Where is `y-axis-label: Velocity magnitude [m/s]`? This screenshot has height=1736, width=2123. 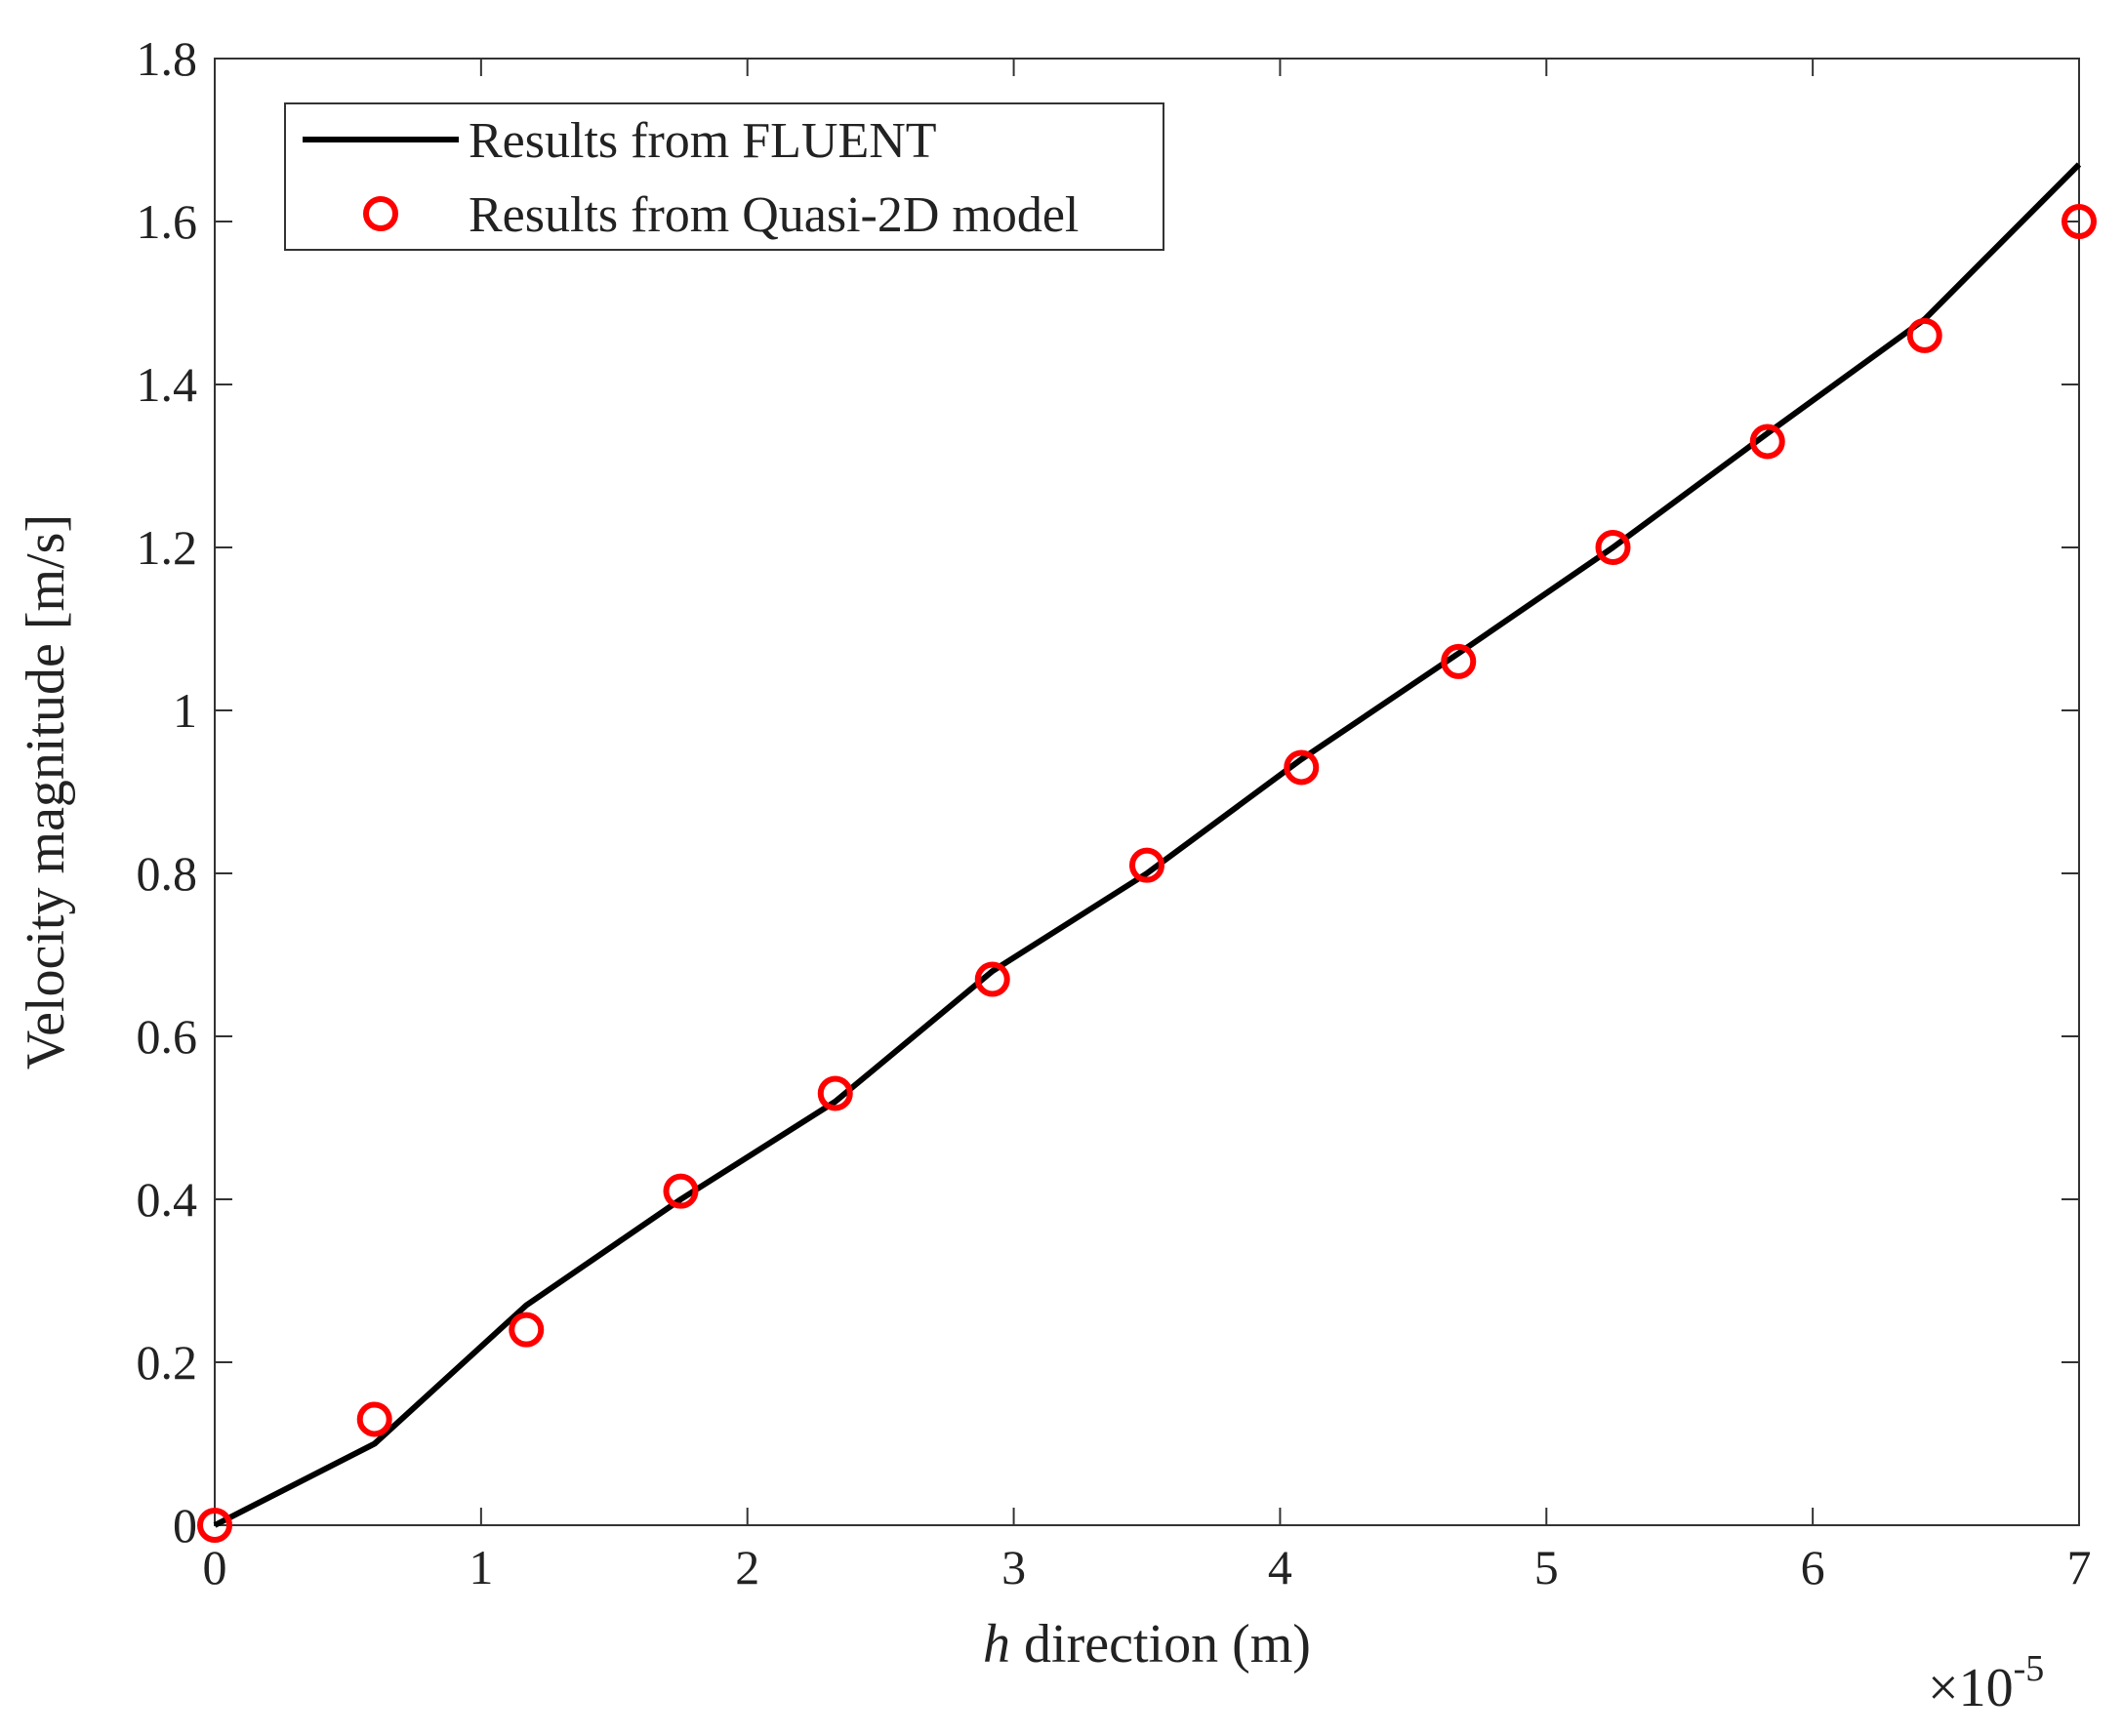 y-axis-label: Velocity magnitude [m/s] is located at coordinates (46, 792).